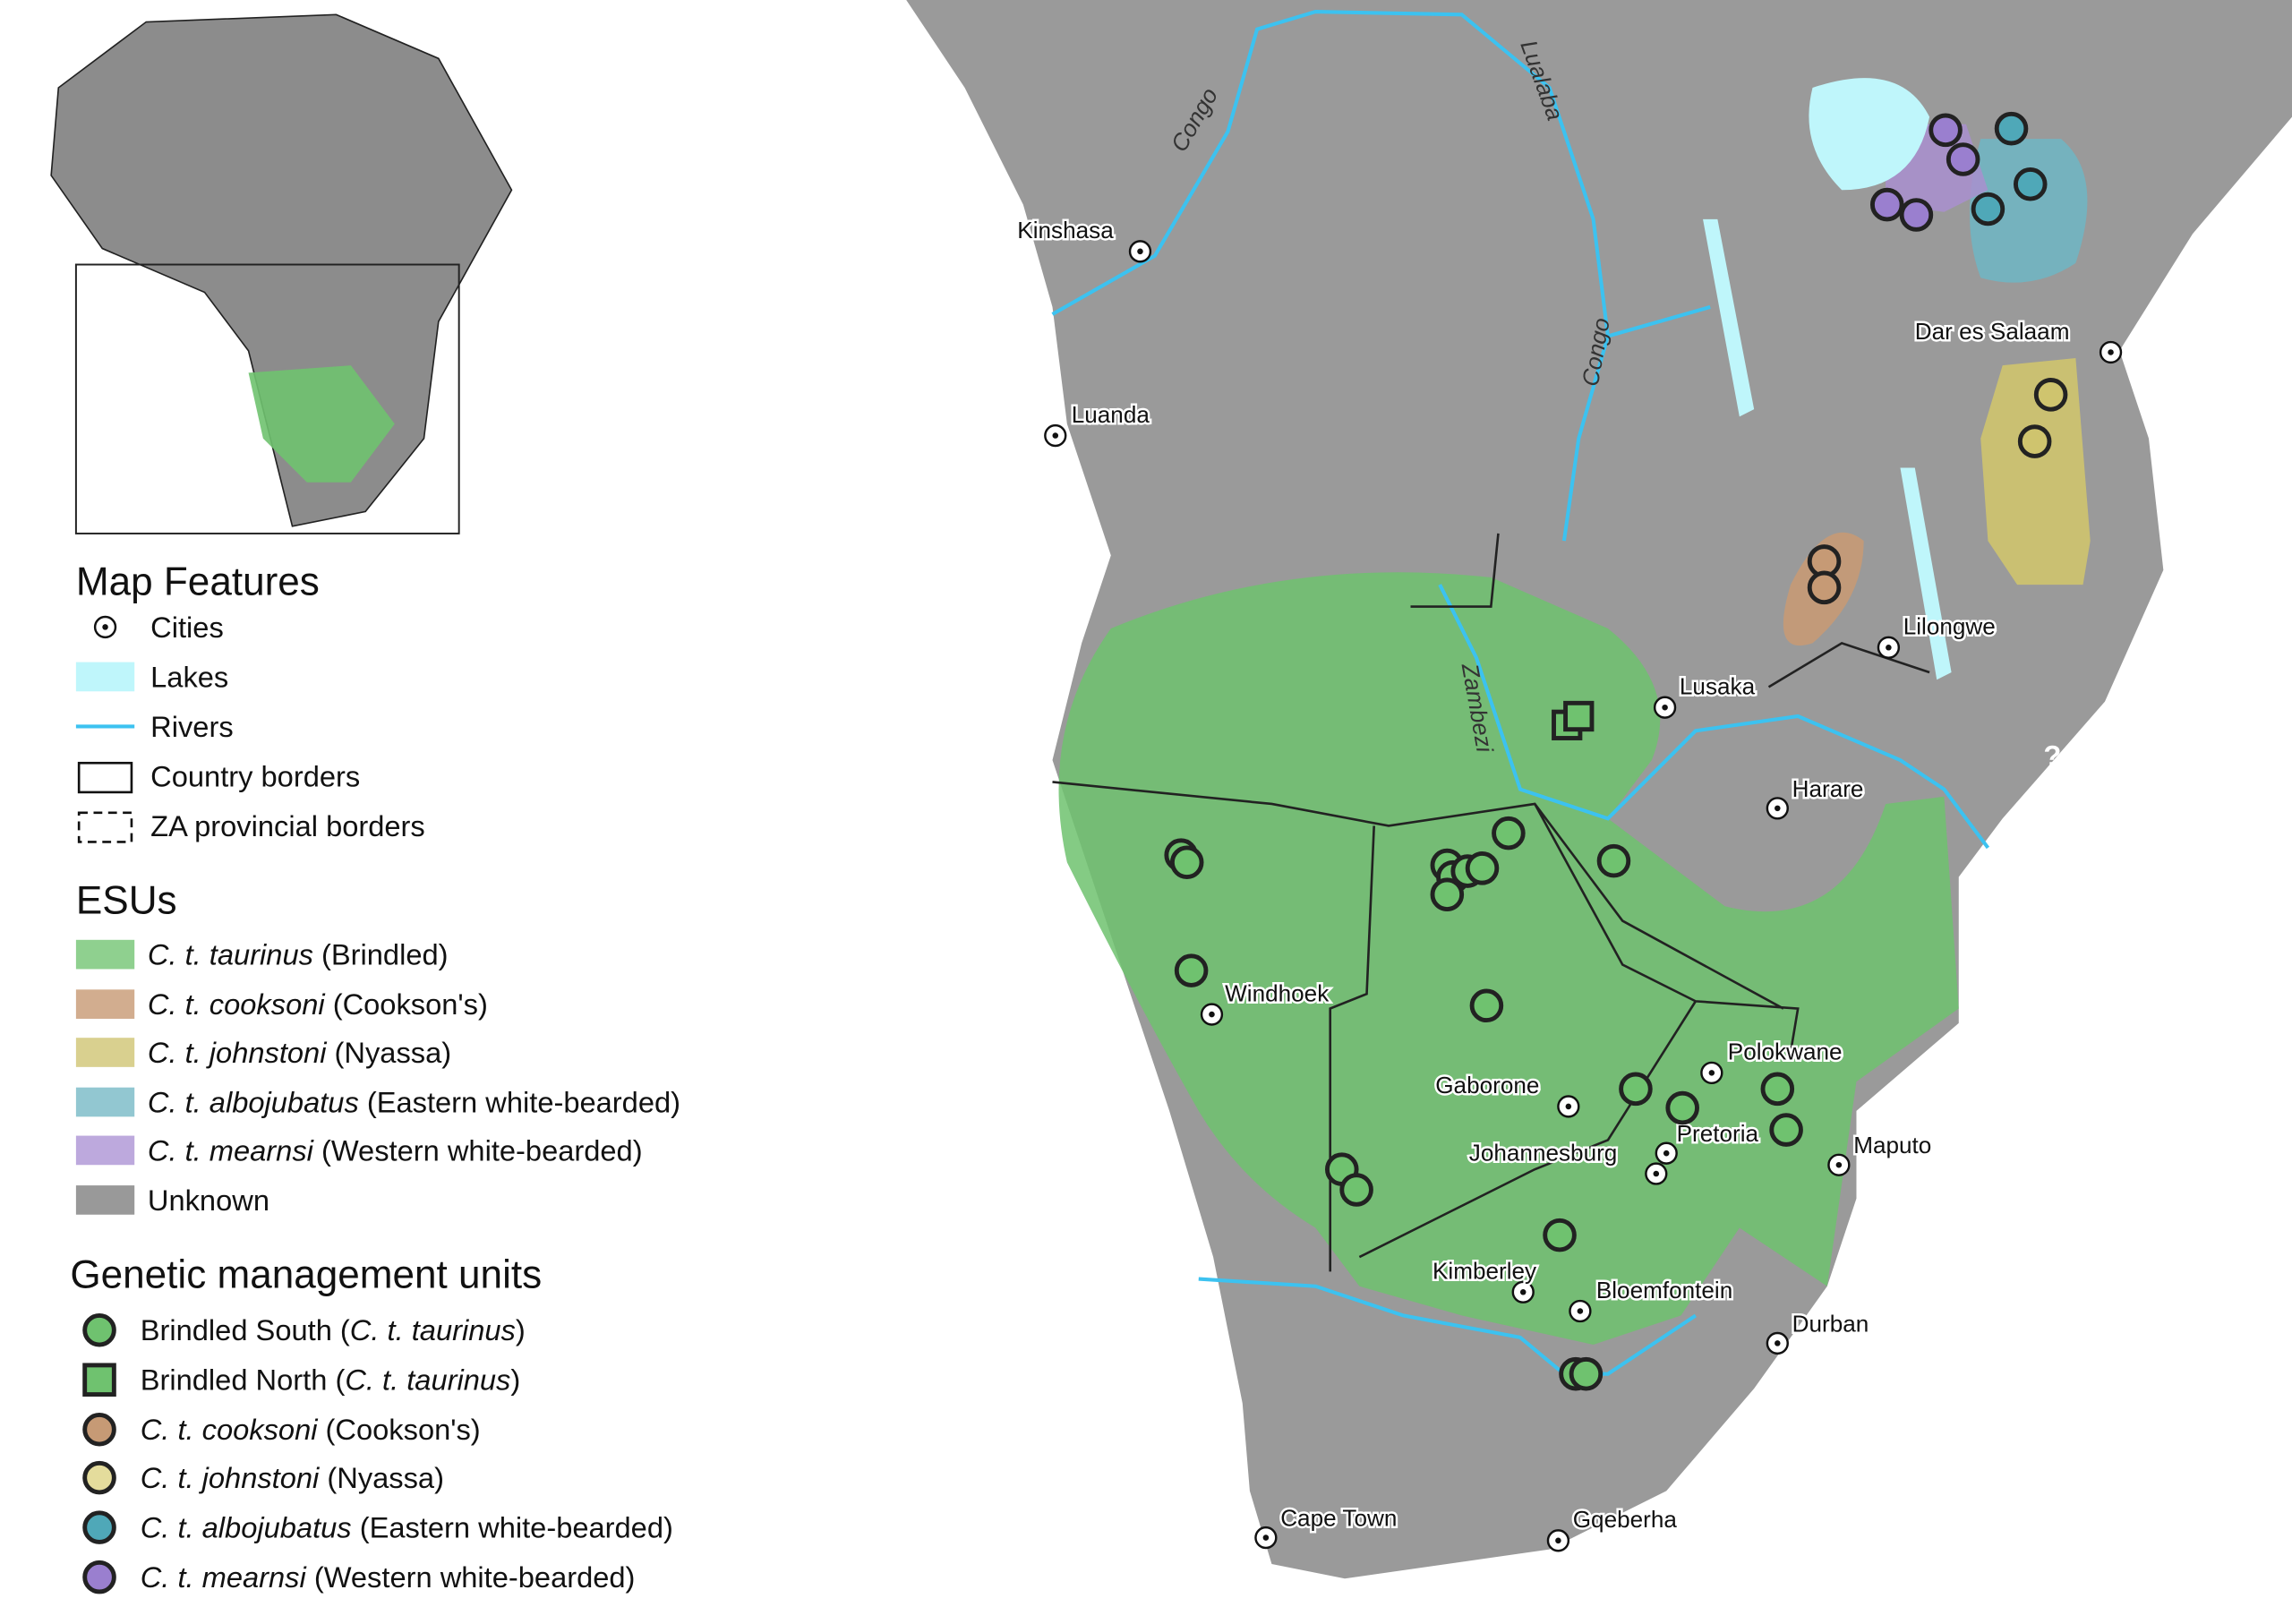  What do you see at coordinates (306, 1274) in the screenshot?
I see `legend-title: Genetic management units` at bounding box center [306, 1274].